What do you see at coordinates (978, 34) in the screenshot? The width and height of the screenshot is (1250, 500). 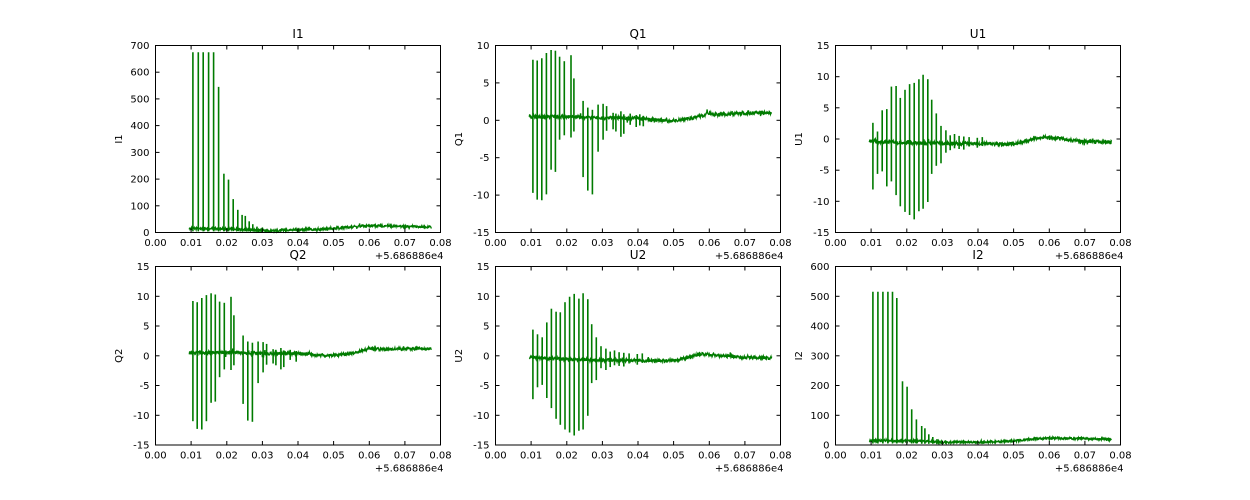 I see `subplot-title: U1` at bounding box center [978, 34].